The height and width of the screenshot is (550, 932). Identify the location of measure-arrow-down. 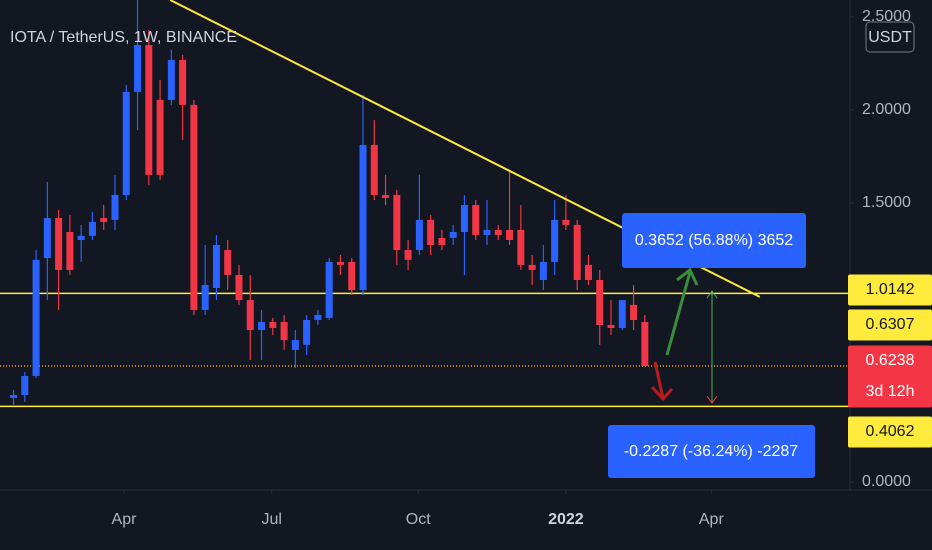
(712, 399).